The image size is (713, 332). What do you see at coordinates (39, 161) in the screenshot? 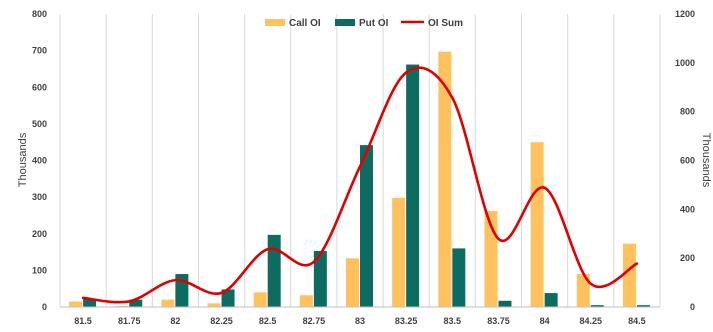
I see `y-left-tick-label: 400` at bounding box center [39, 161].